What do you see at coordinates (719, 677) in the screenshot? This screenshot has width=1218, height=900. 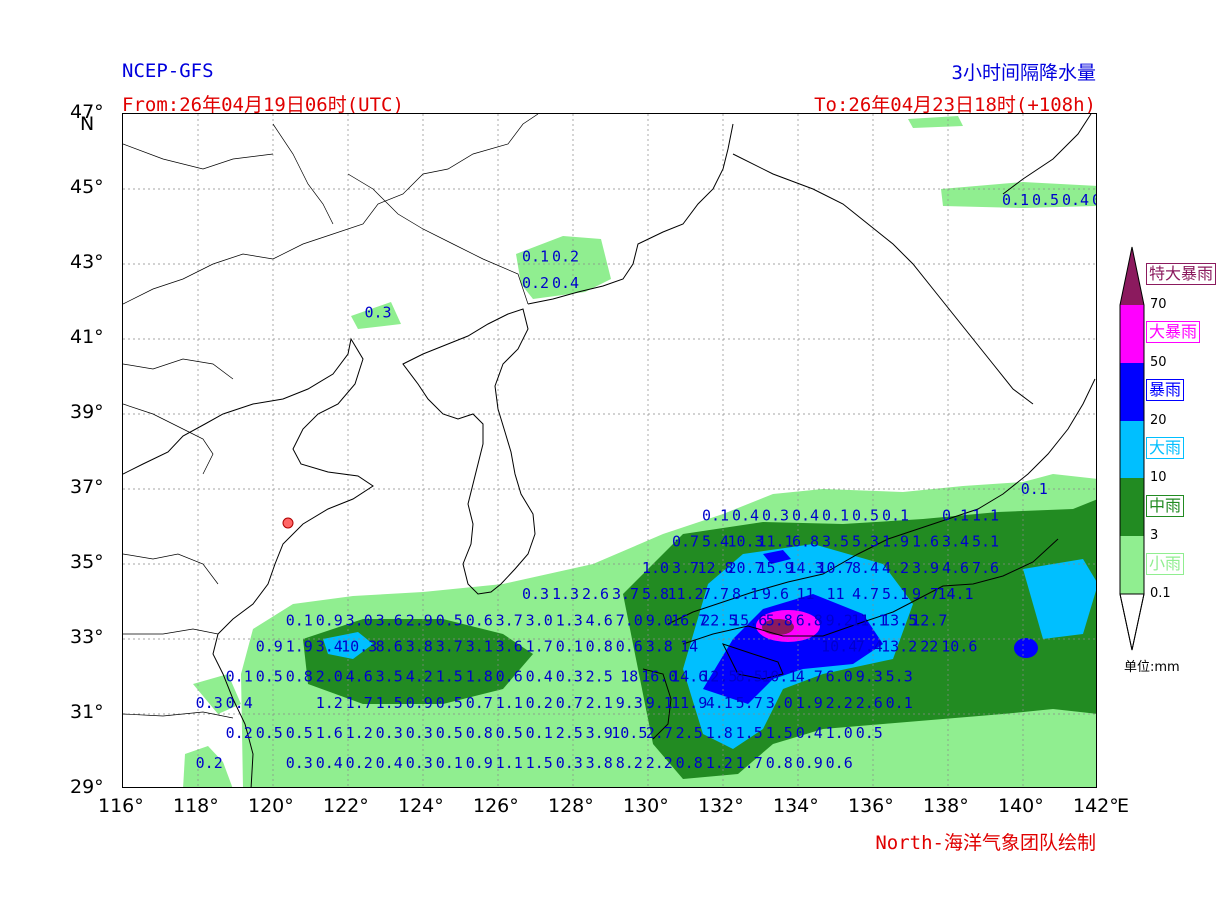 I see `station-value: 12.5` at bounding box center [719, 677].